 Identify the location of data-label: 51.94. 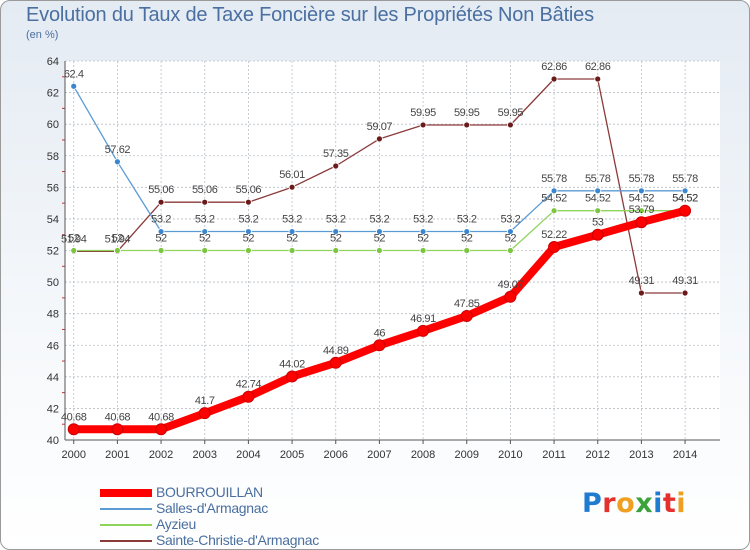
(118, 239).